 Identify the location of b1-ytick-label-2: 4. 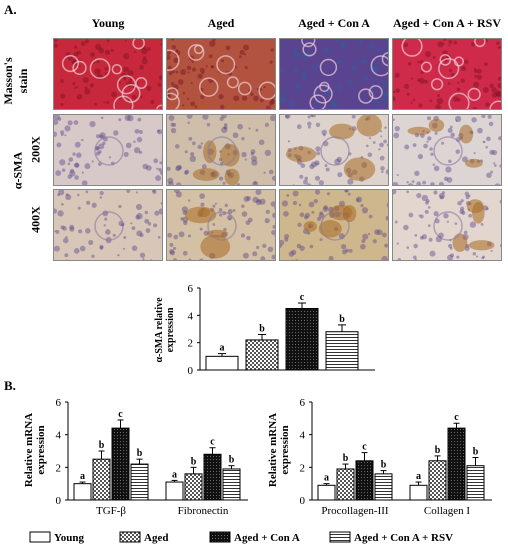
(59, 436).